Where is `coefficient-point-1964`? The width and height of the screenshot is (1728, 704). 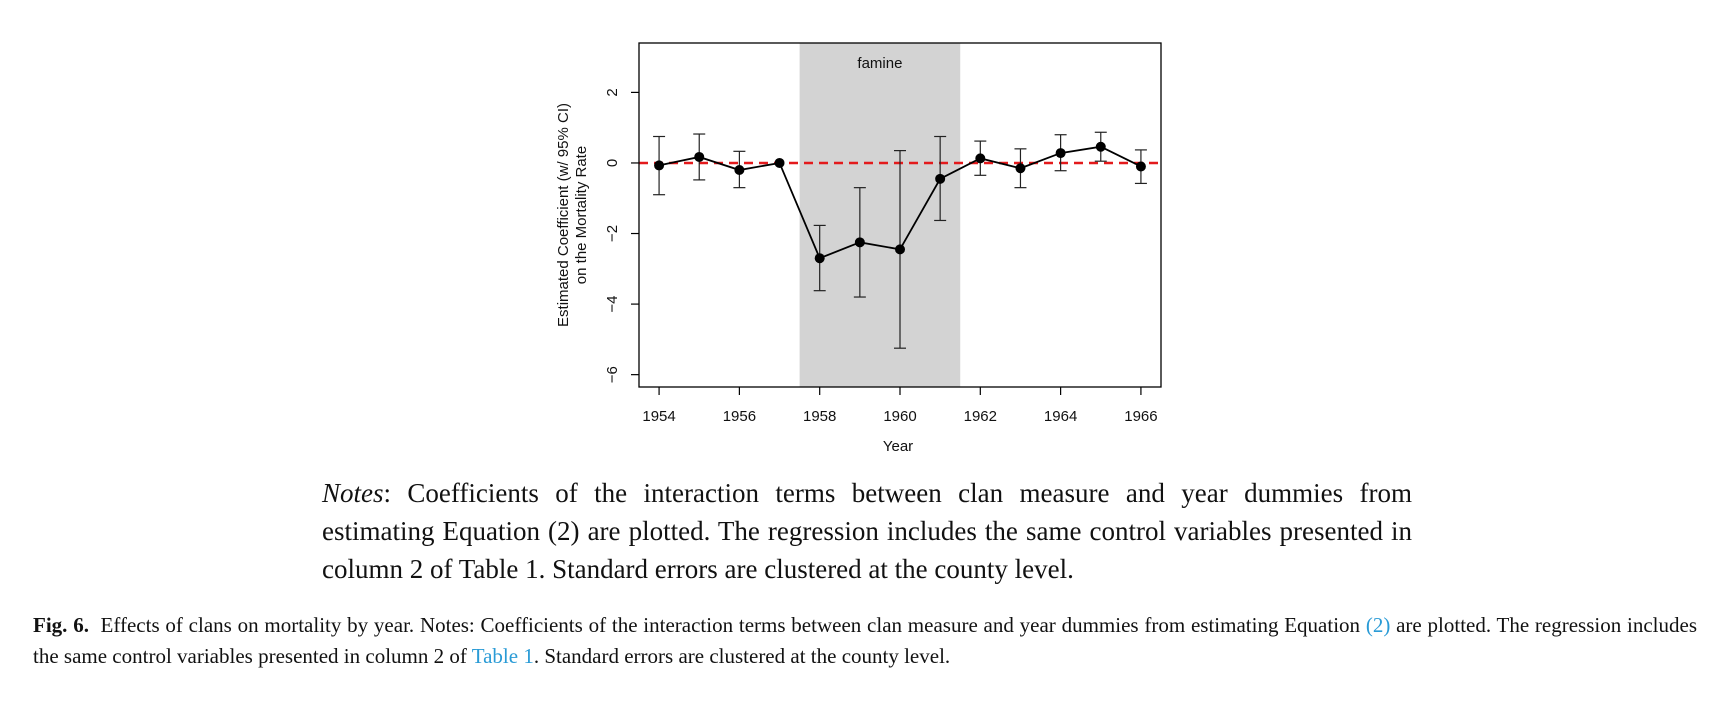 coefficient-point-1964 is located at coordinates (1060, 153).